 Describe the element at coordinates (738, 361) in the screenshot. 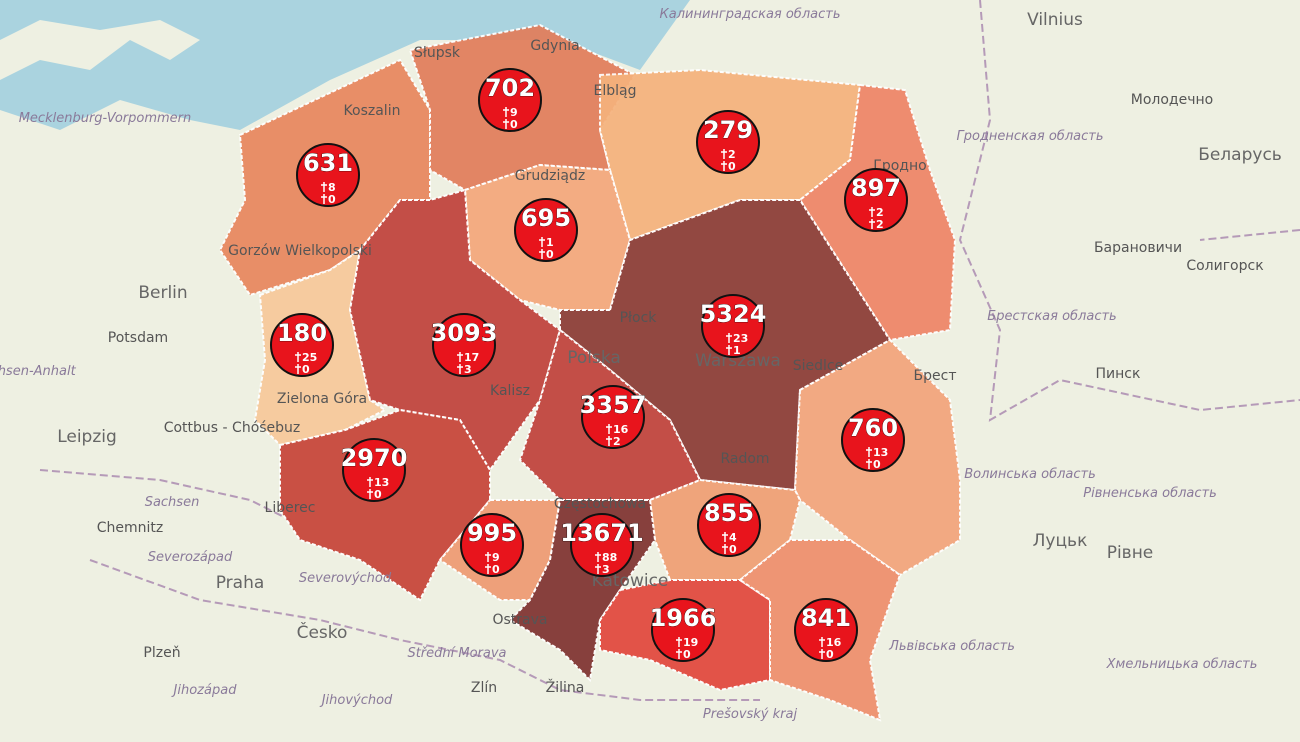

I see `place-label: Warszawa` at that location.